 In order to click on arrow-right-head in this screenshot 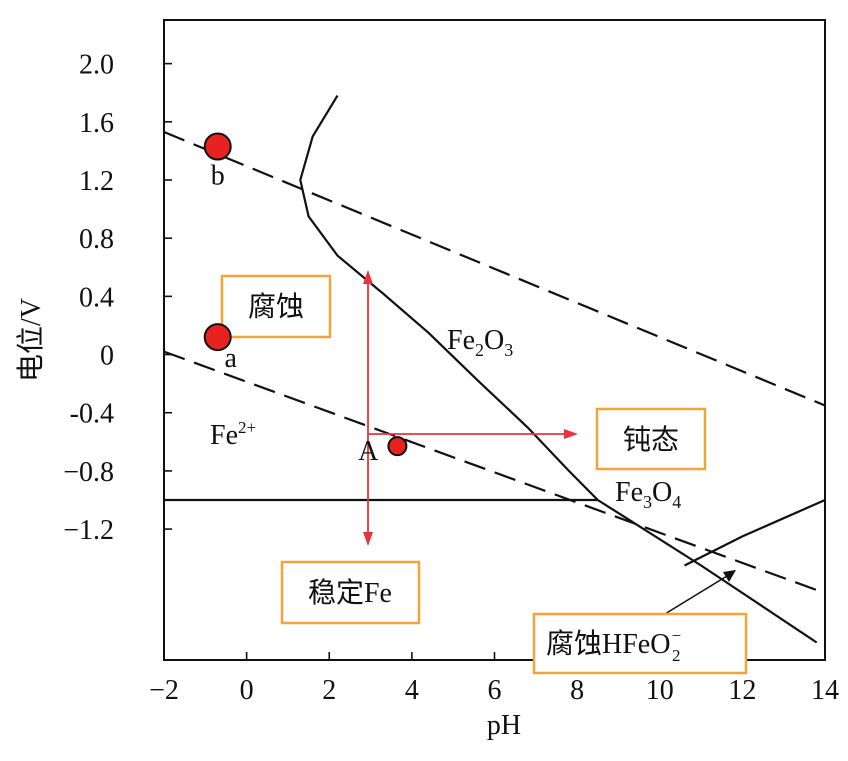, I will do `click(571, 434)`.